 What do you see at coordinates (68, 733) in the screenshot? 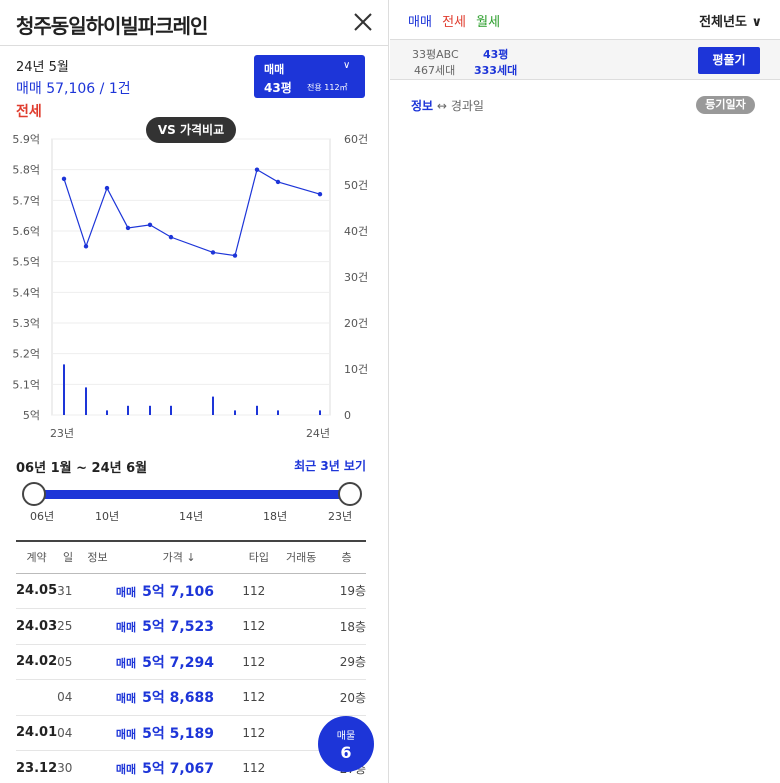
I see `cell-day: 04` at bounding box center [68, 733].